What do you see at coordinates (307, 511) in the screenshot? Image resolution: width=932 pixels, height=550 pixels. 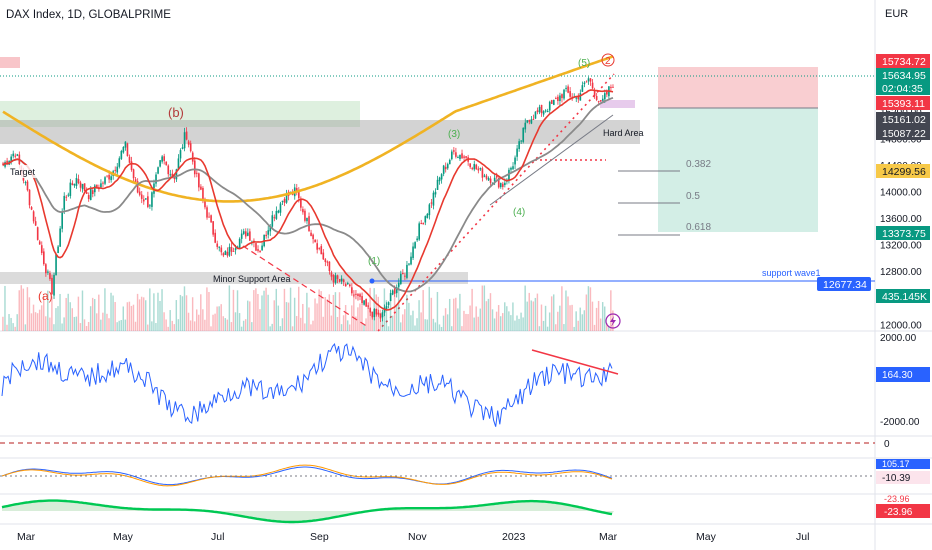 I see `histogram-line` at bounding box center [307, 511].